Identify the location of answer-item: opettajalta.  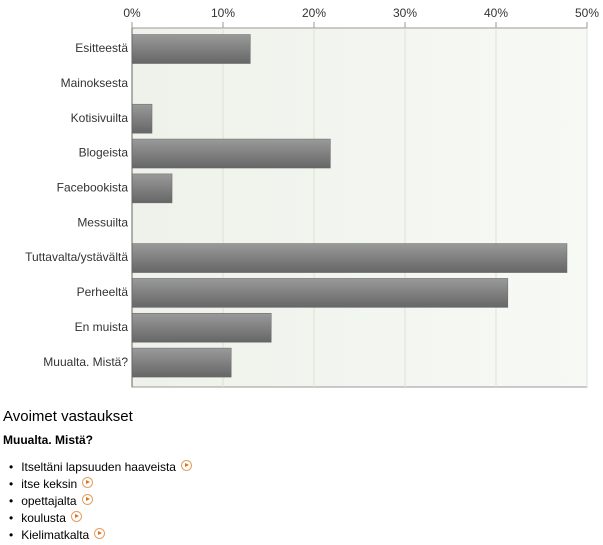
(303, 501).